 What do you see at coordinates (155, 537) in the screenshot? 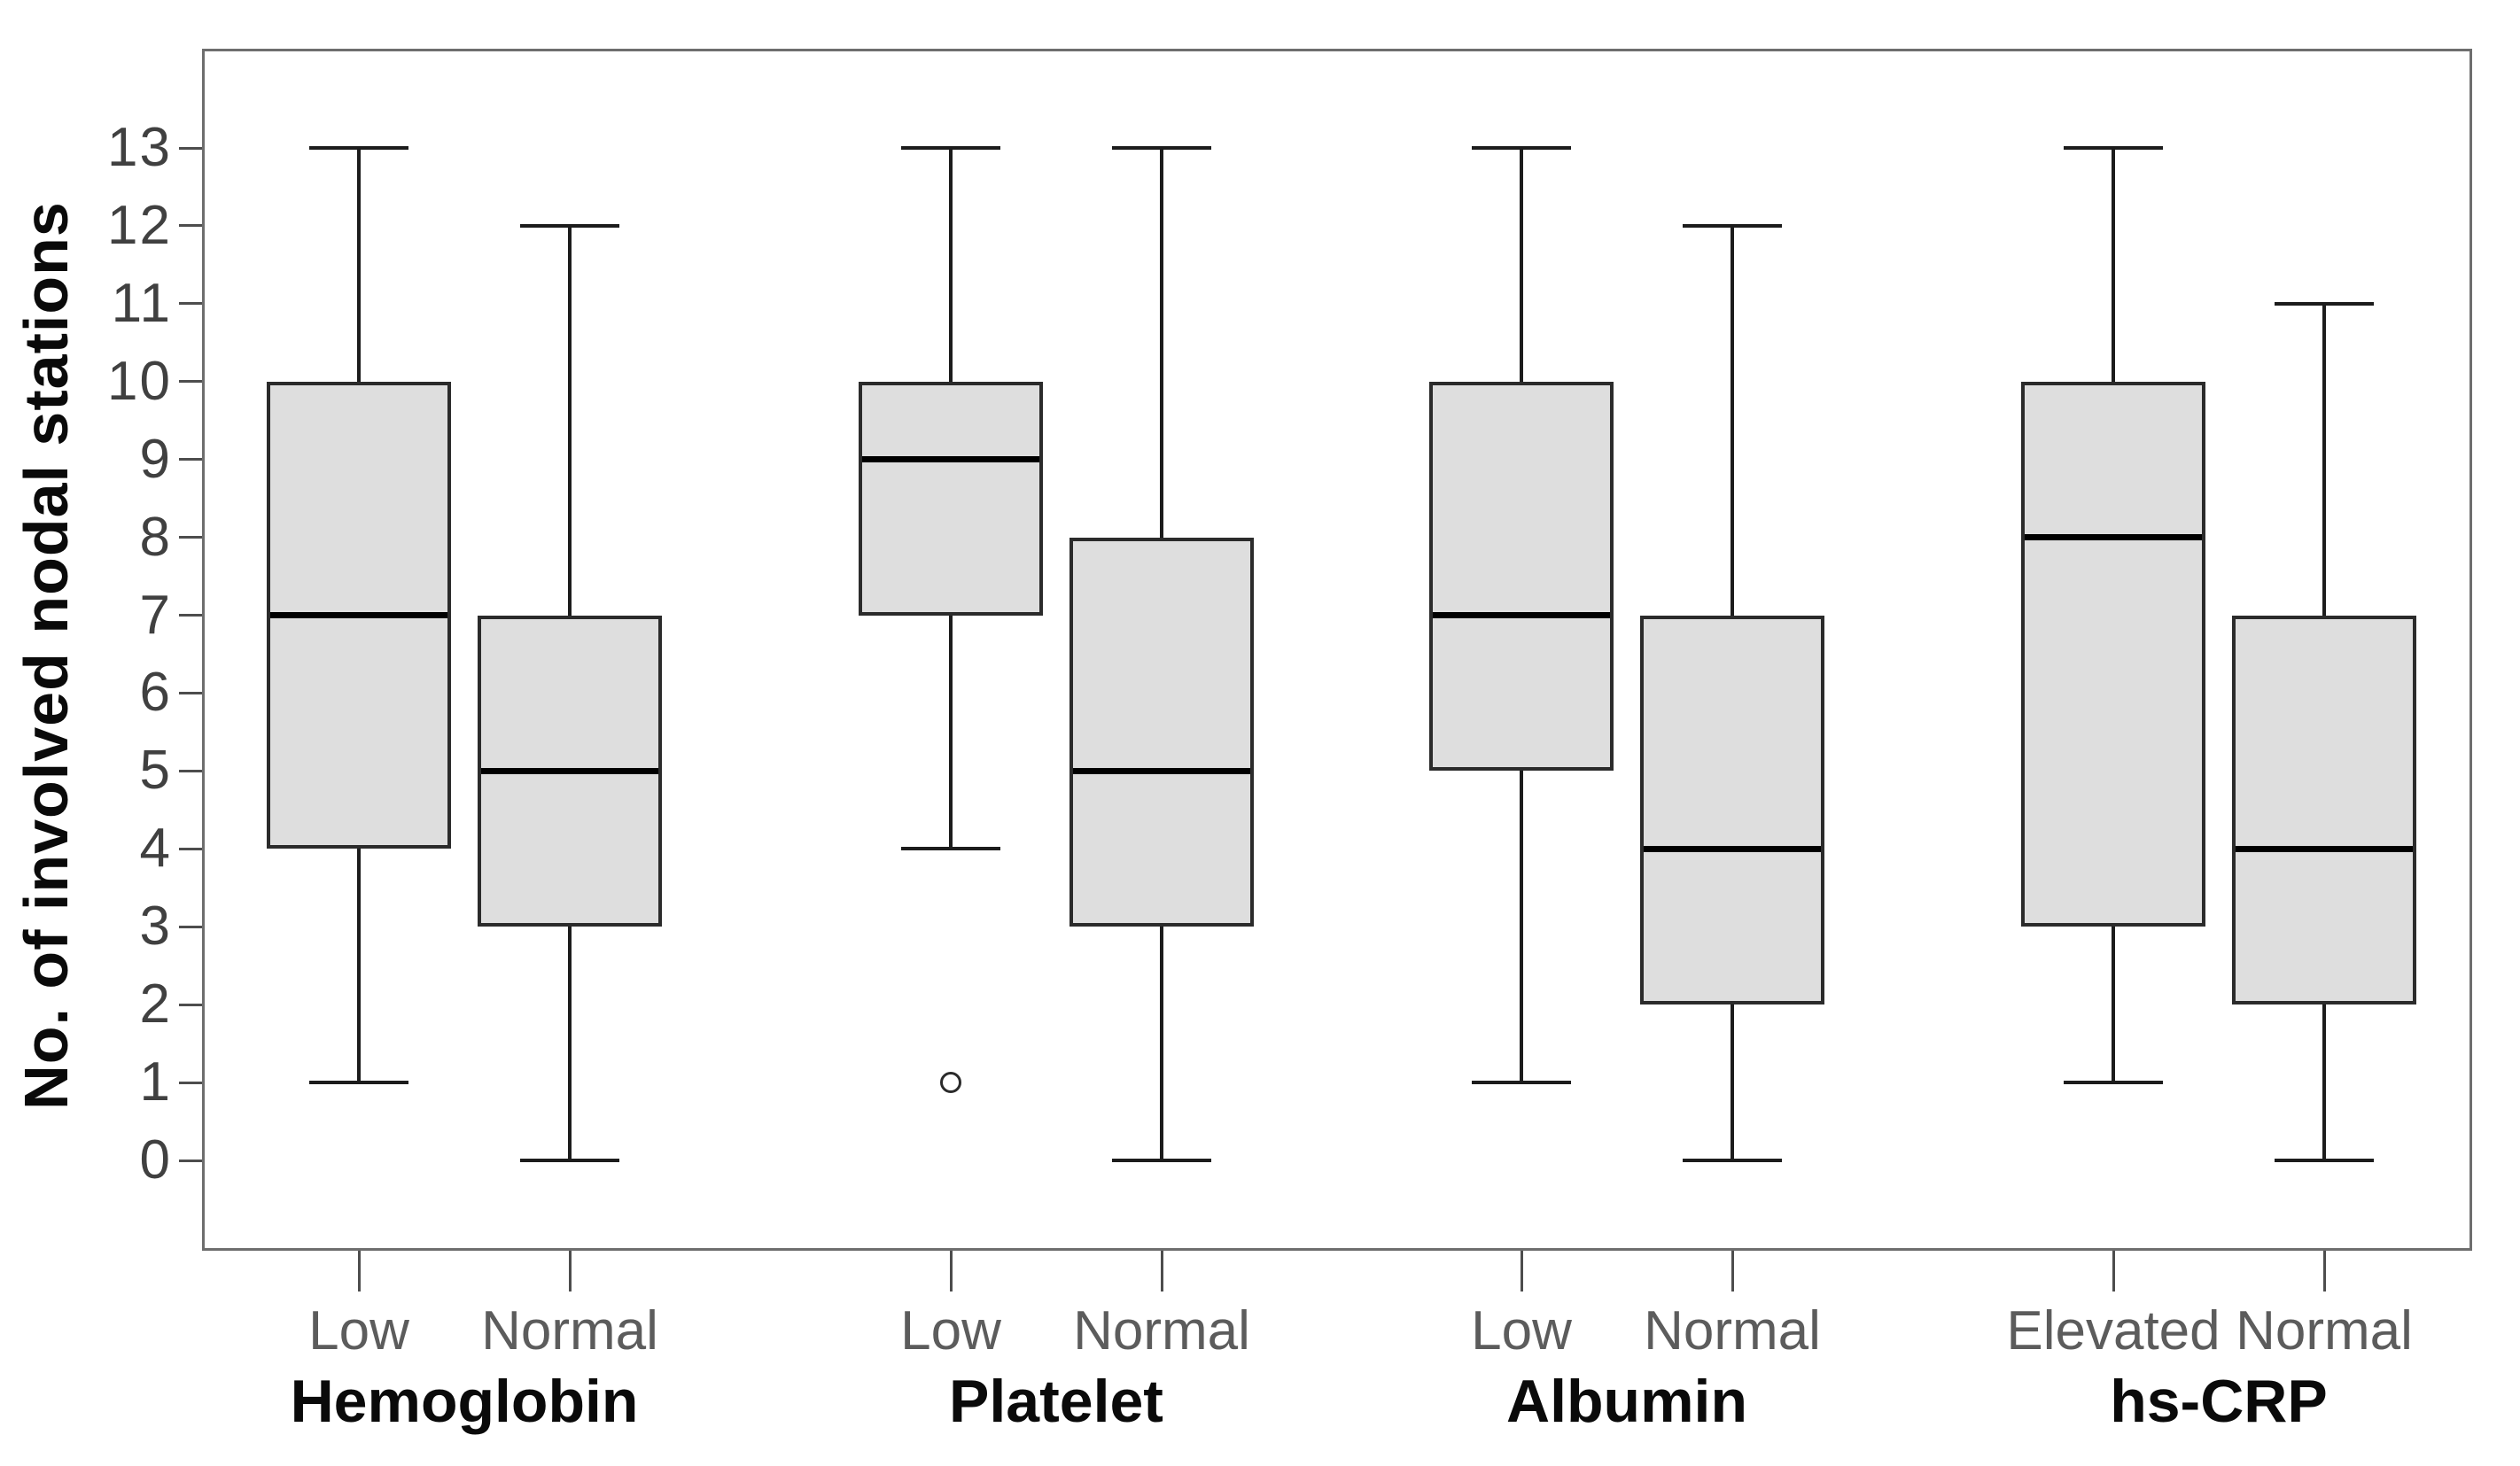
I see `y-tick-label-8: 8` at bounding box center [155, 537].